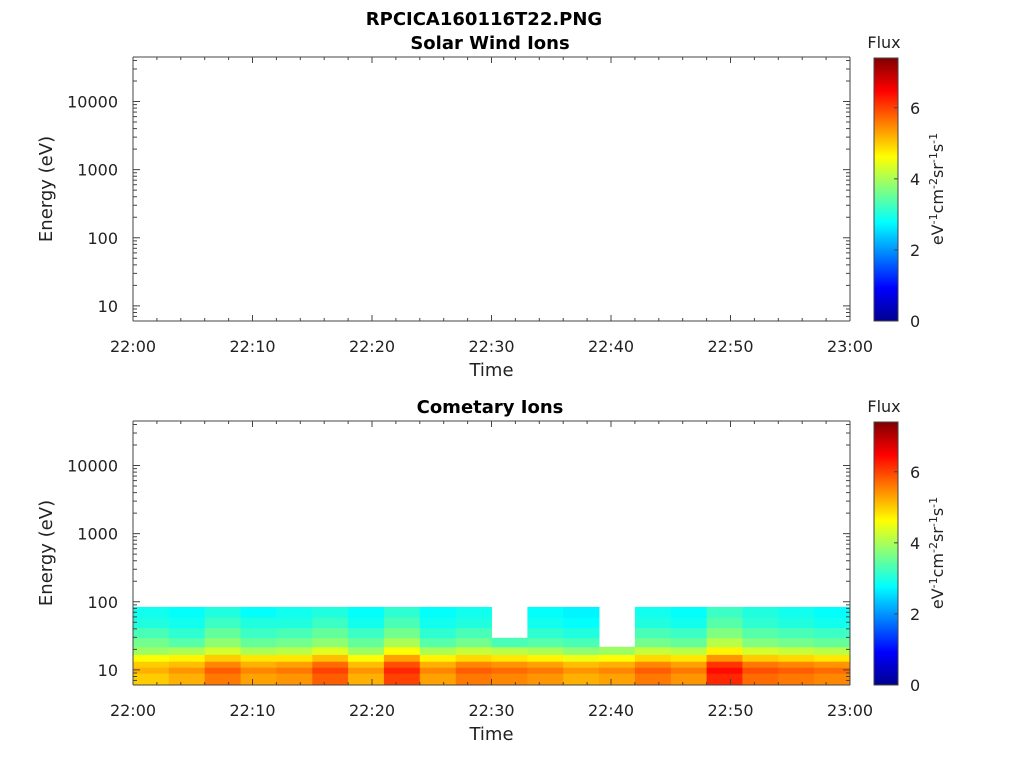  I want to click on x-tick-label: 22:10, so click(252, 346).